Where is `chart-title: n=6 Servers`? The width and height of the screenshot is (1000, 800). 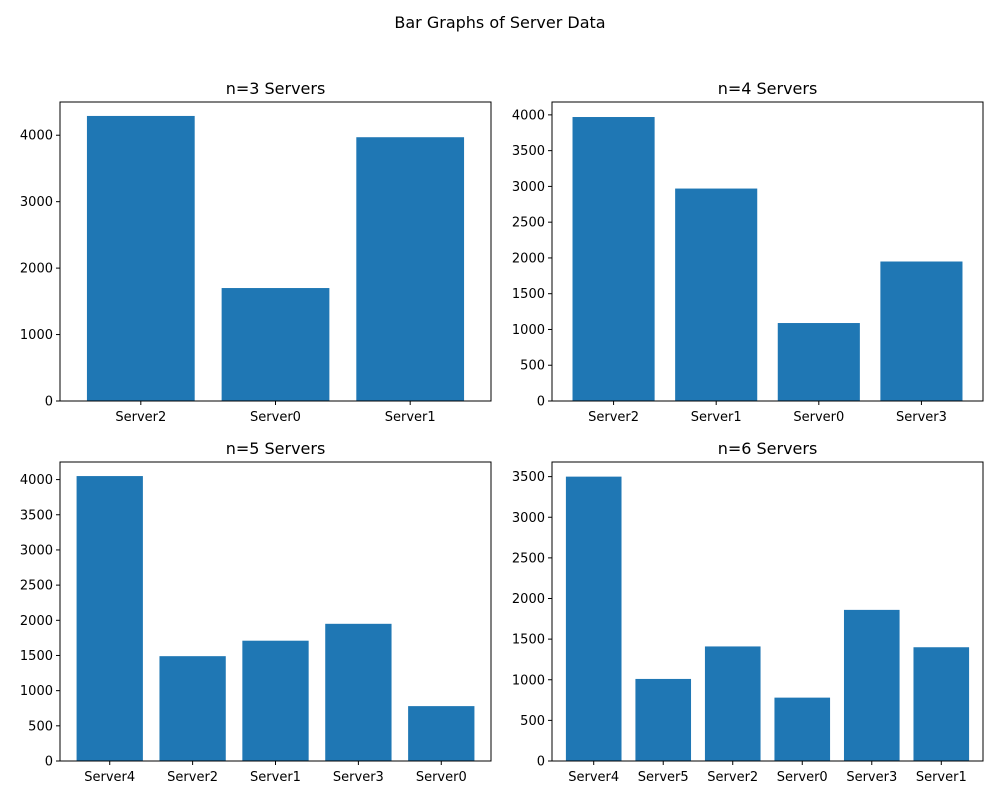
chart-title: n=6 Servers is located at coordinates (768, 448).